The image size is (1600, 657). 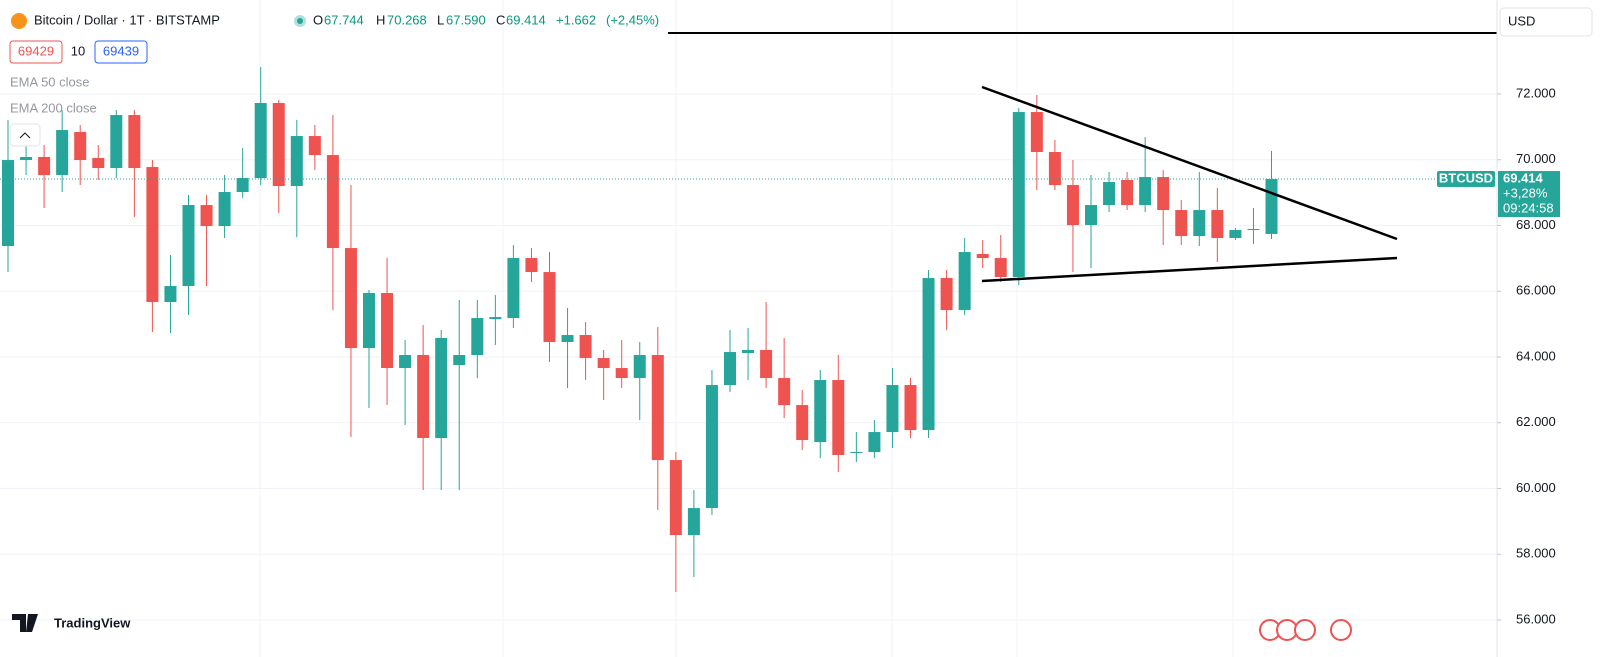 I want to click on coin-icon, so click(x=19, y=21).